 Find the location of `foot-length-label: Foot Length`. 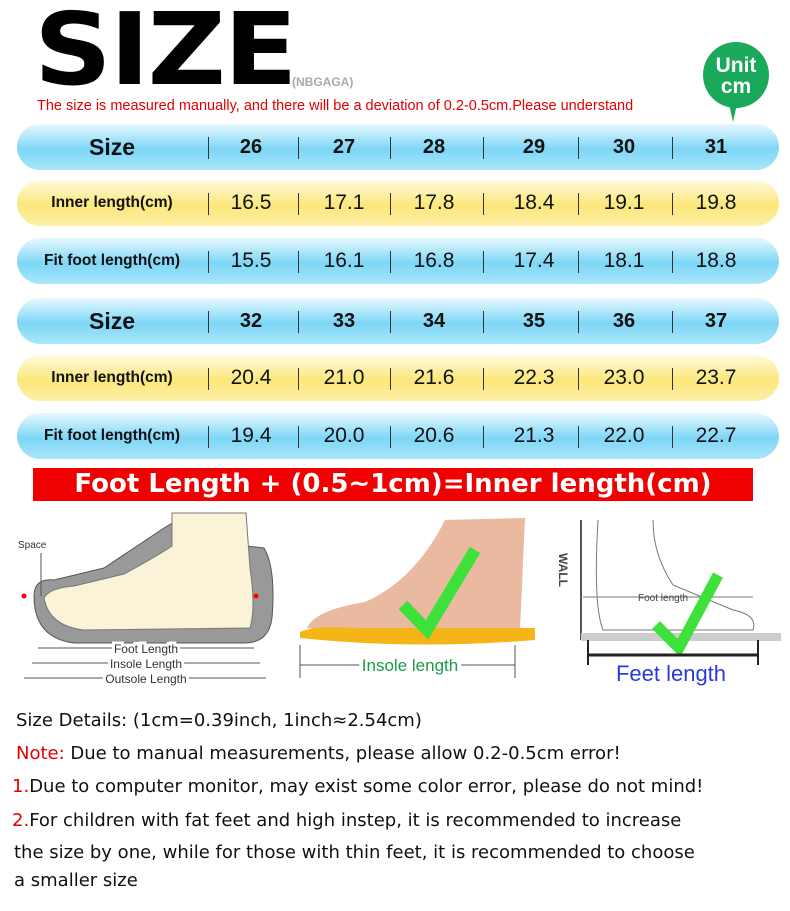

foot-length-label: Foot Length is located at coordinates (146, 649).